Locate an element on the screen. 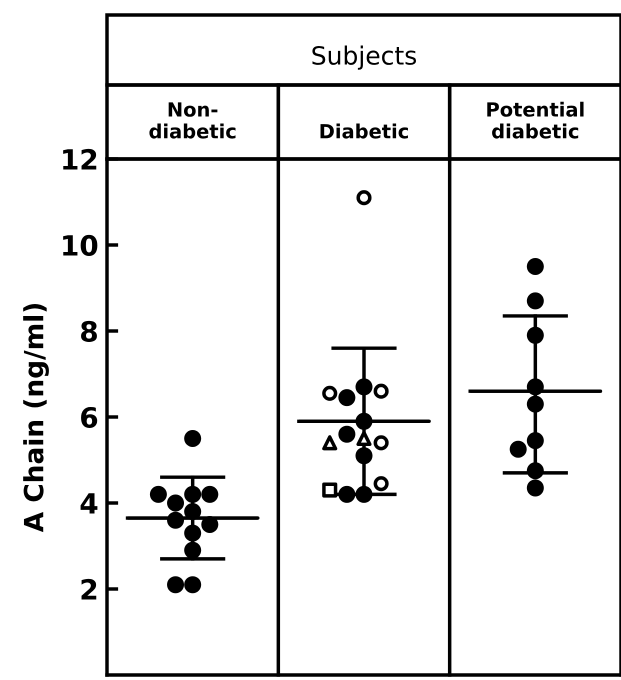 The height and width of the screenshot is (680, 621). chart-title: Subjects is located at coordinates (364, 58).